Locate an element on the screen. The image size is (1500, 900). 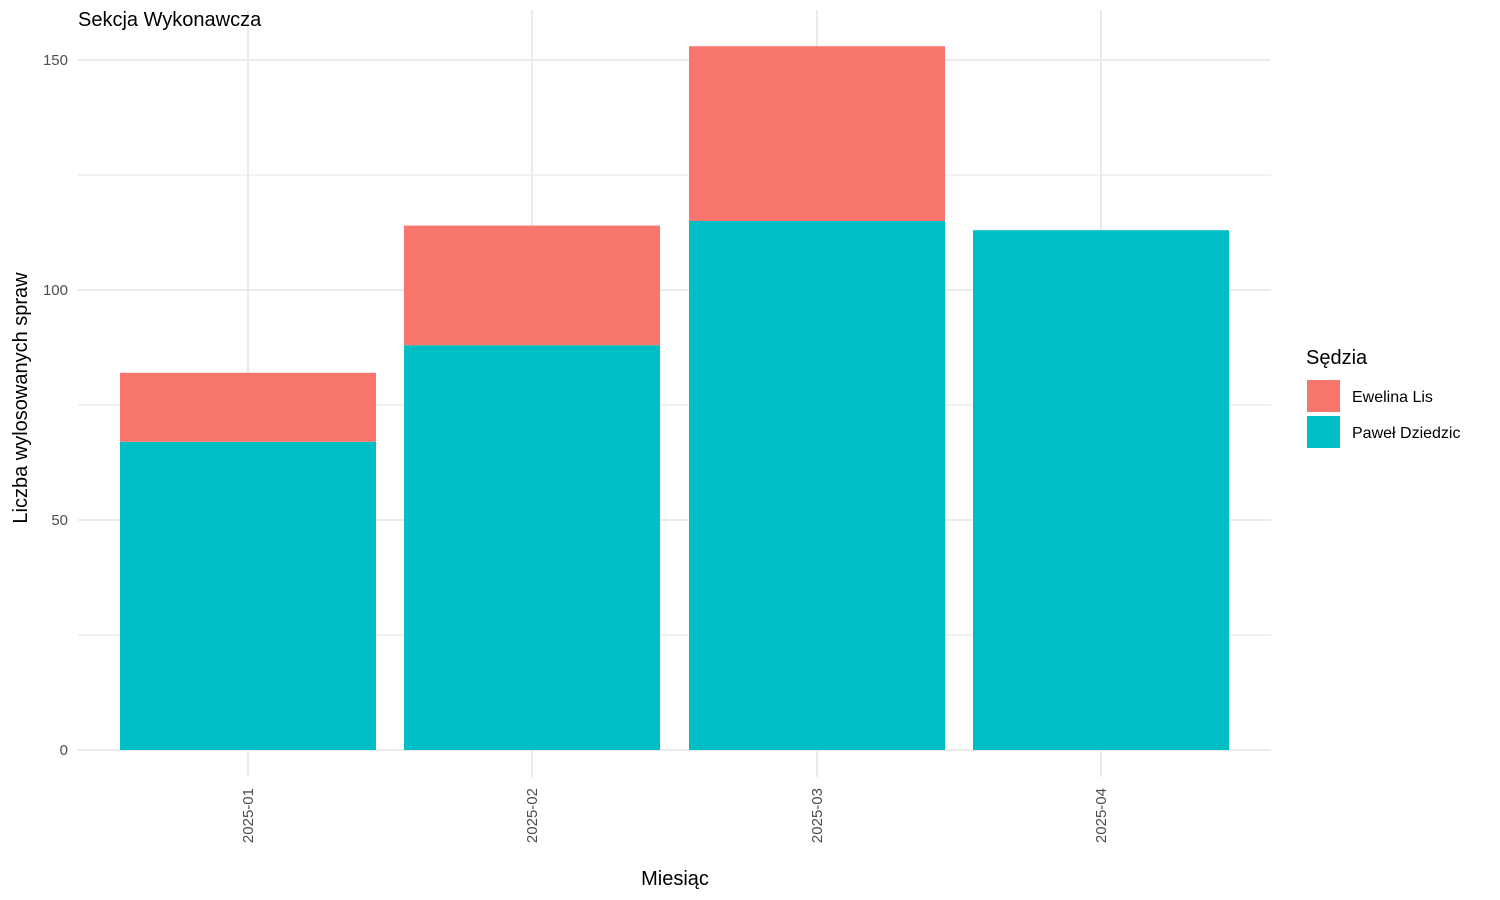
legend-items: Ewelina Lis Paweł Dziedzic is located at coordinates (1383, 414).